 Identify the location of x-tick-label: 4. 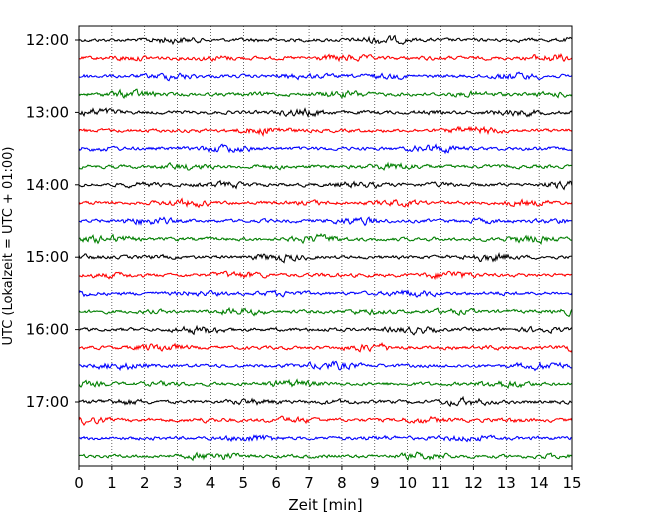
(211, 483).